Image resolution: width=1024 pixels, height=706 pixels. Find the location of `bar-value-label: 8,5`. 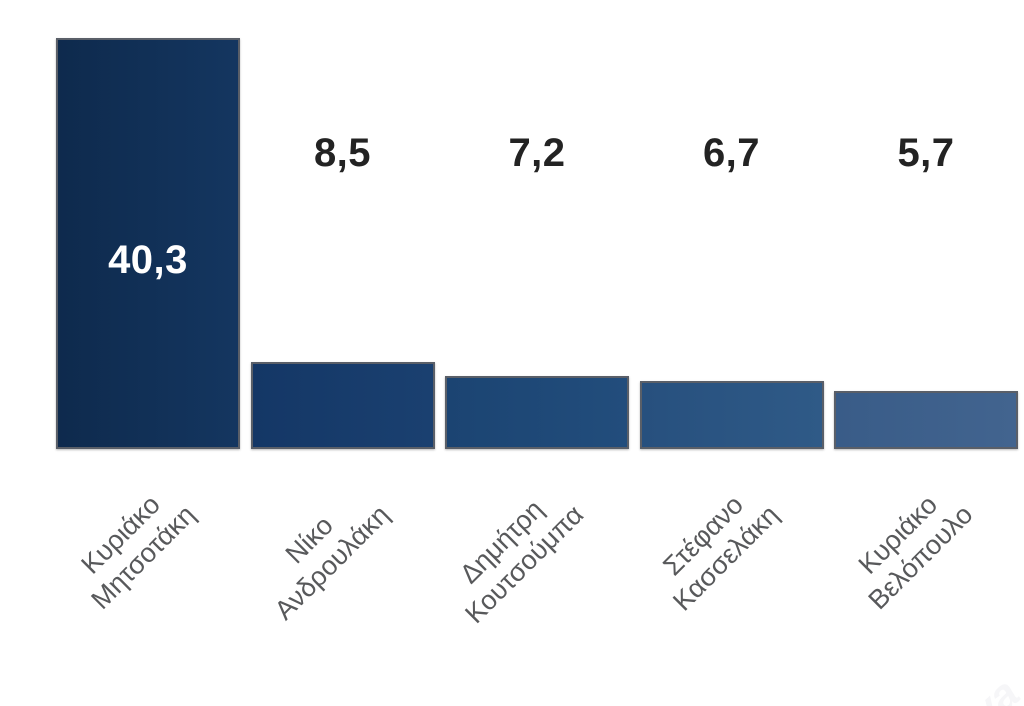

bar-value-label: 8,5 is located at coordinates (342, 153).